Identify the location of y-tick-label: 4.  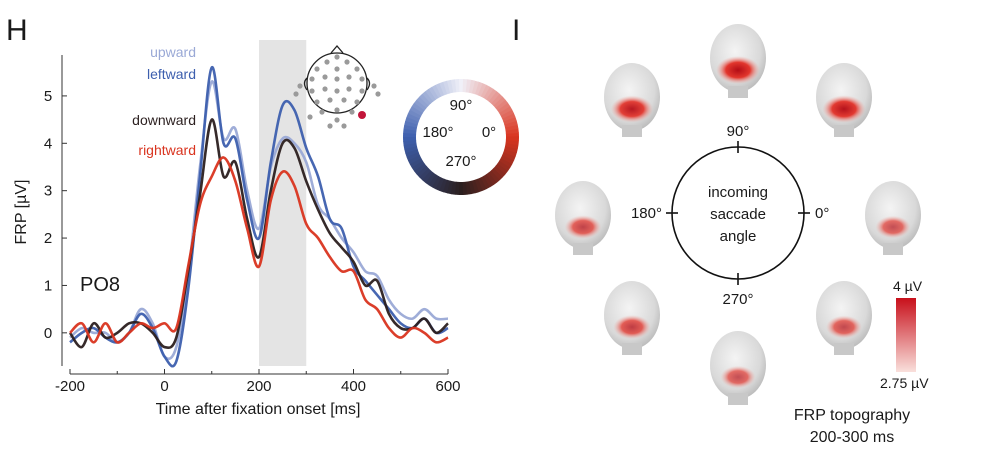
(48, 143).